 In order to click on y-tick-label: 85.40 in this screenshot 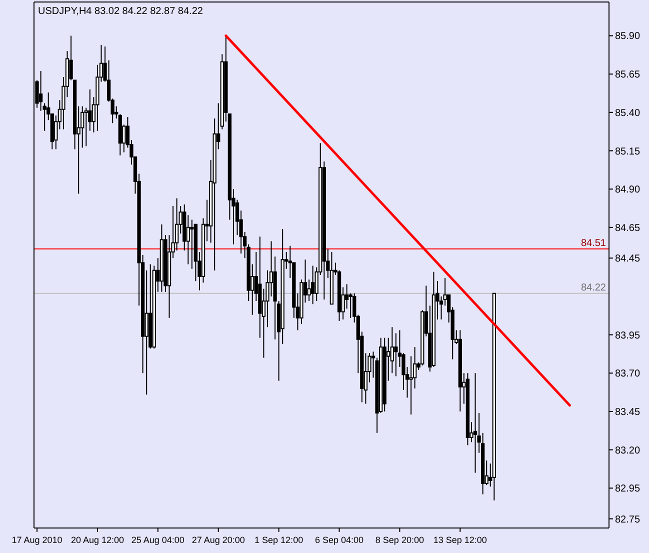, I will do `click(627, 113)`.